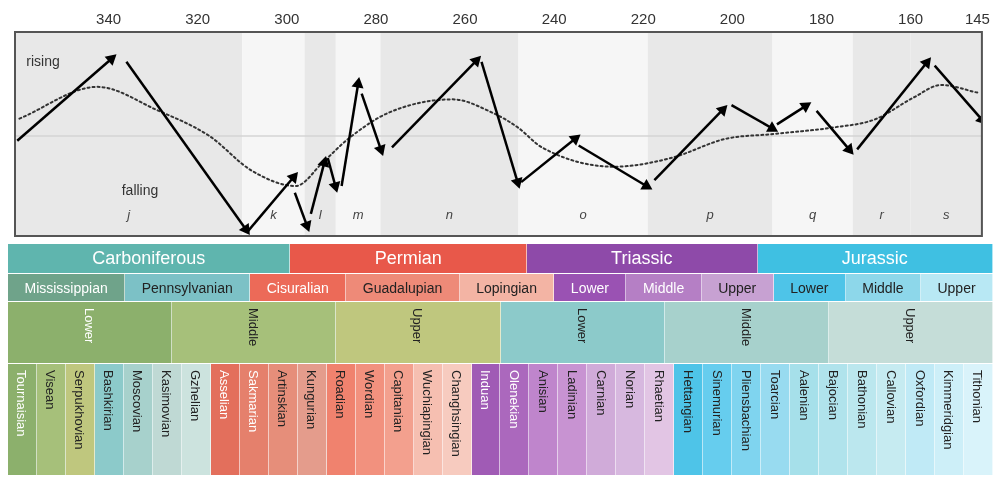 The width and height of the screenshot is (1003, 497). What do you see at coordinates (688, 401) in the screenshot?
I see `text: Hettangian` at bounding box center [688, 401].